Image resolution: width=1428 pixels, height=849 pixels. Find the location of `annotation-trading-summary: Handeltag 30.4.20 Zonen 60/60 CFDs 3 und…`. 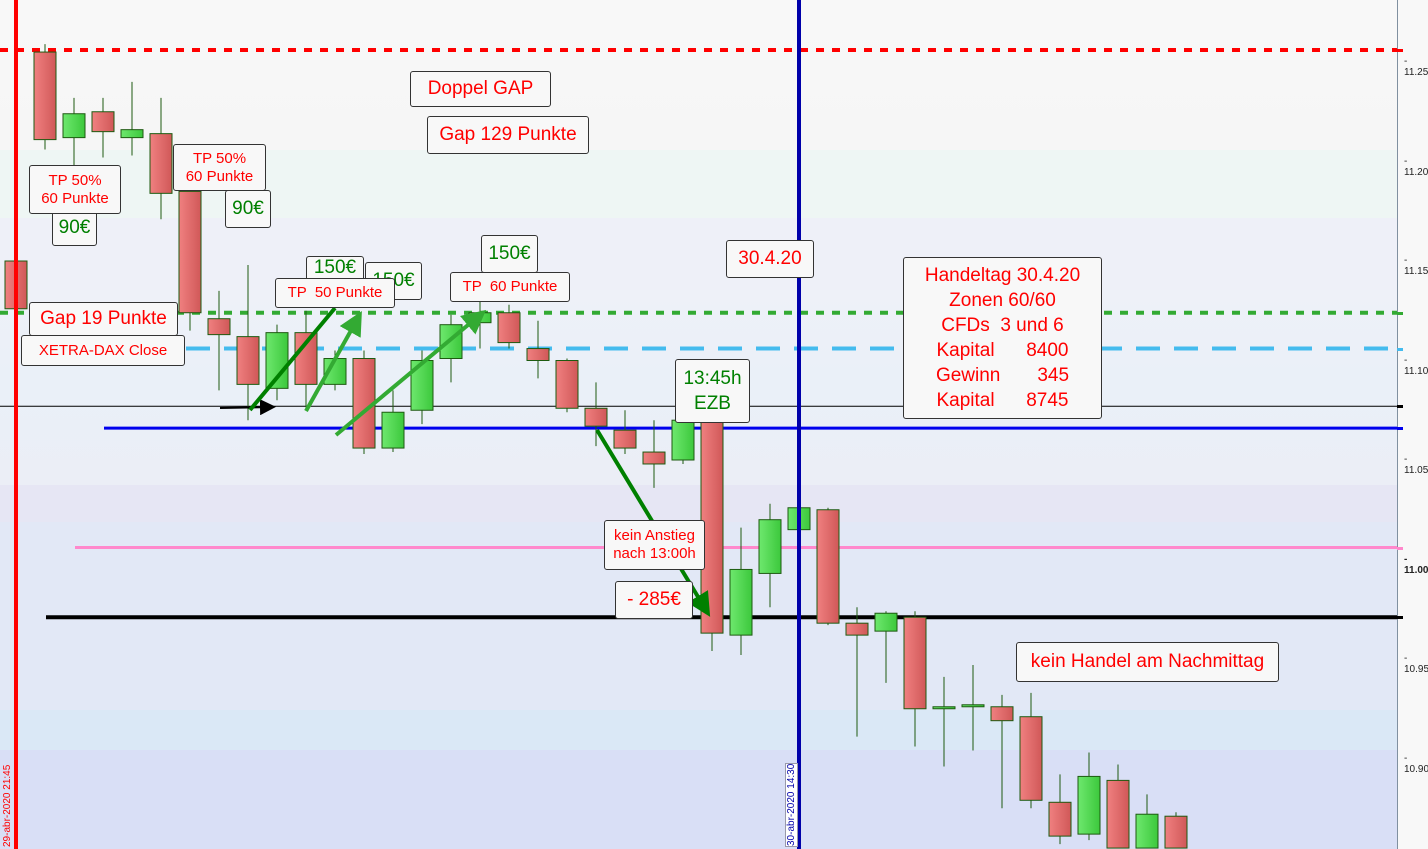

annotation-trading-summary: Handeltag 30.4.20 Zonen 60/60 CFDs 3 und… is located at coordinates (1002, 338).